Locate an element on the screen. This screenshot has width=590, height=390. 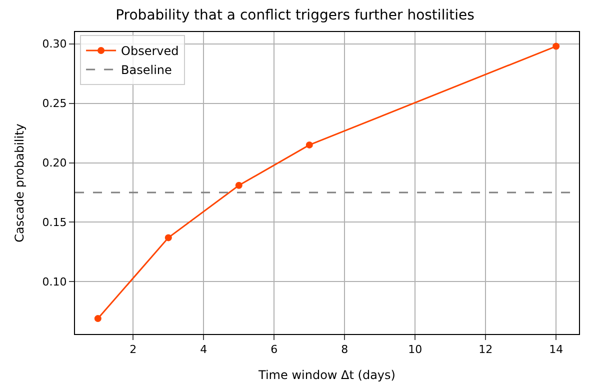
y-tick-label: 0.30 is located at coordinates (54, 44).